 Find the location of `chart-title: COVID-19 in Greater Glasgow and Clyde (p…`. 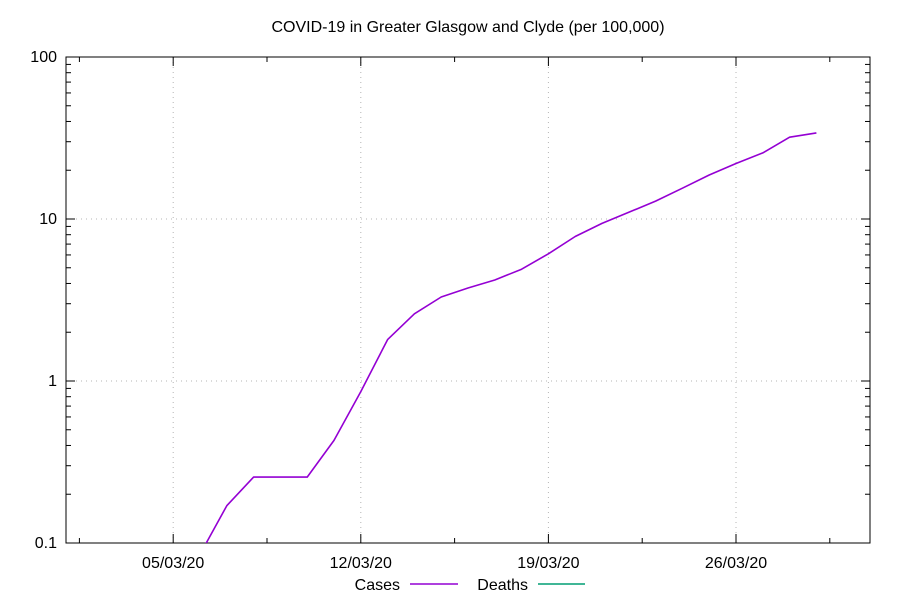

chart-title: COVID-19 in Greater Glasgow and Clyde (p… is located at coordinates (468, 27).